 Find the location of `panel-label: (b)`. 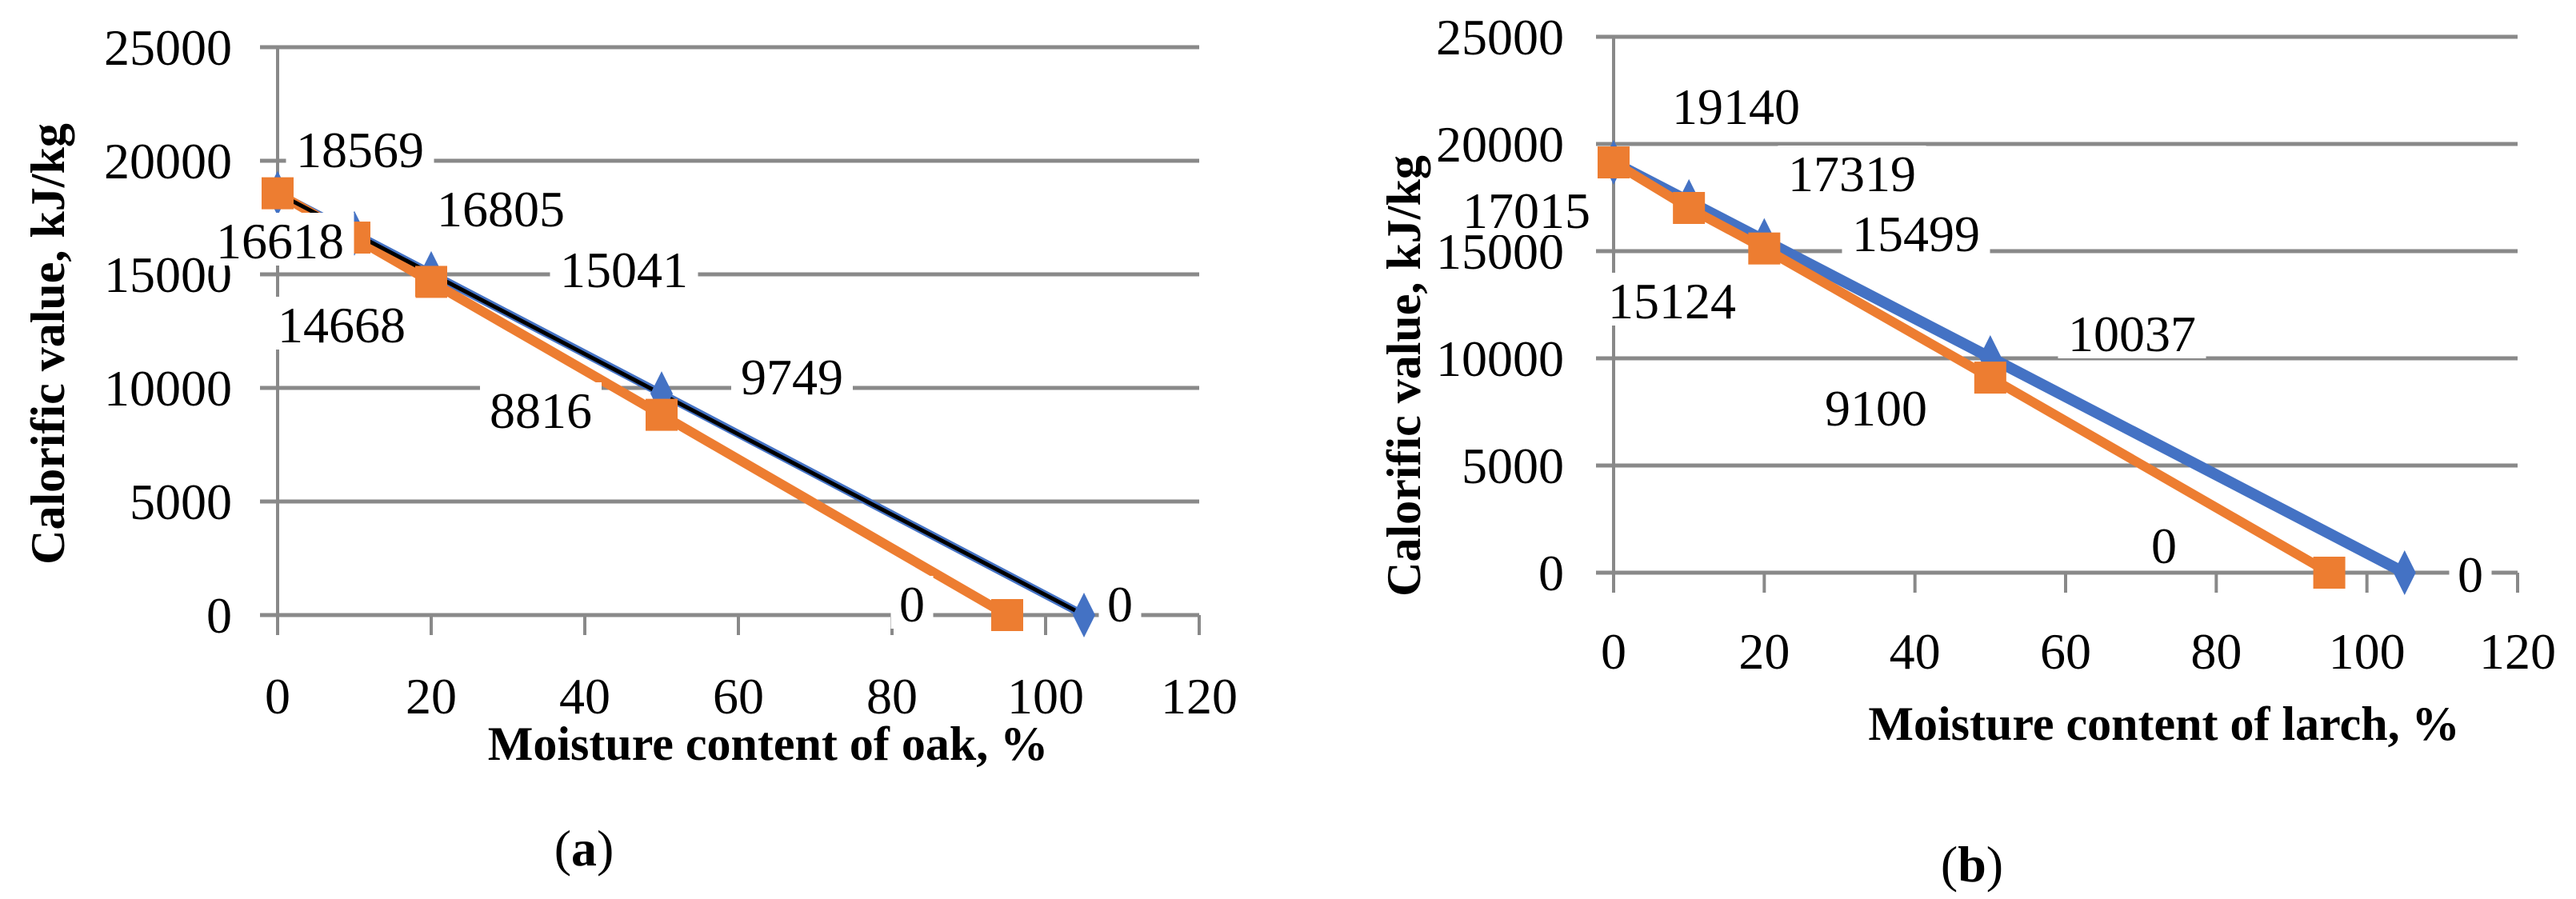

panel-label: (b) is located at coordinates (1972, 864).